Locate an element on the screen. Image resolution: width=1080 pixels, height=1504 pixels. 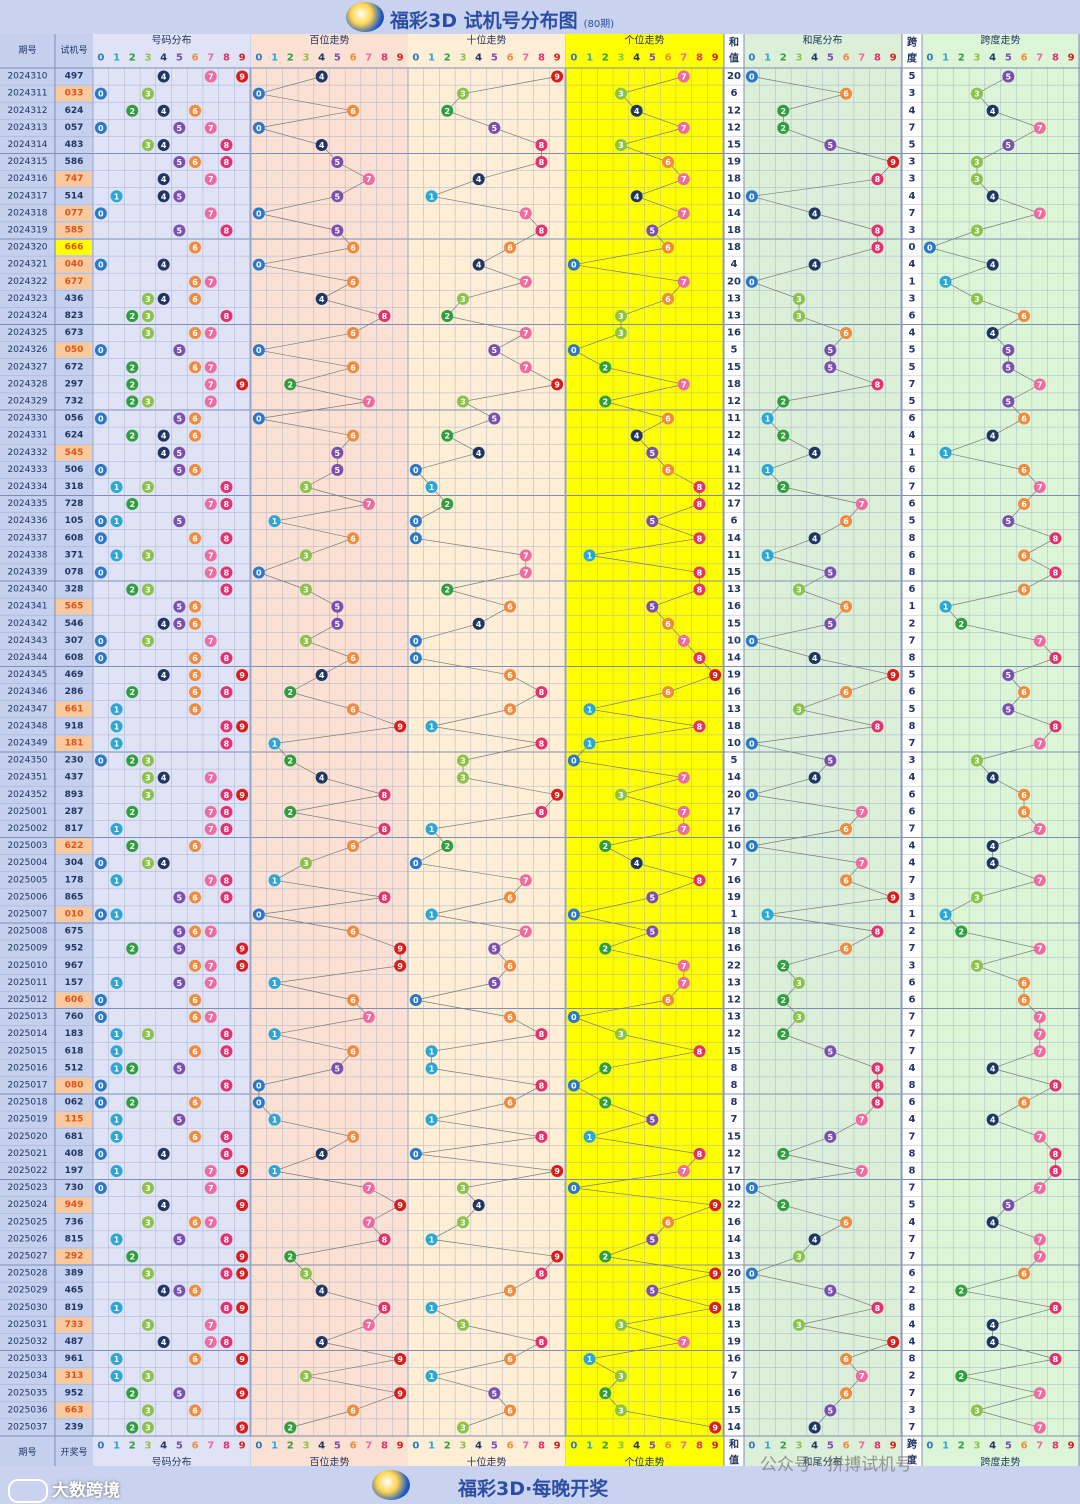
bai-ball-label: 5 is located at coordinates (338, 453).